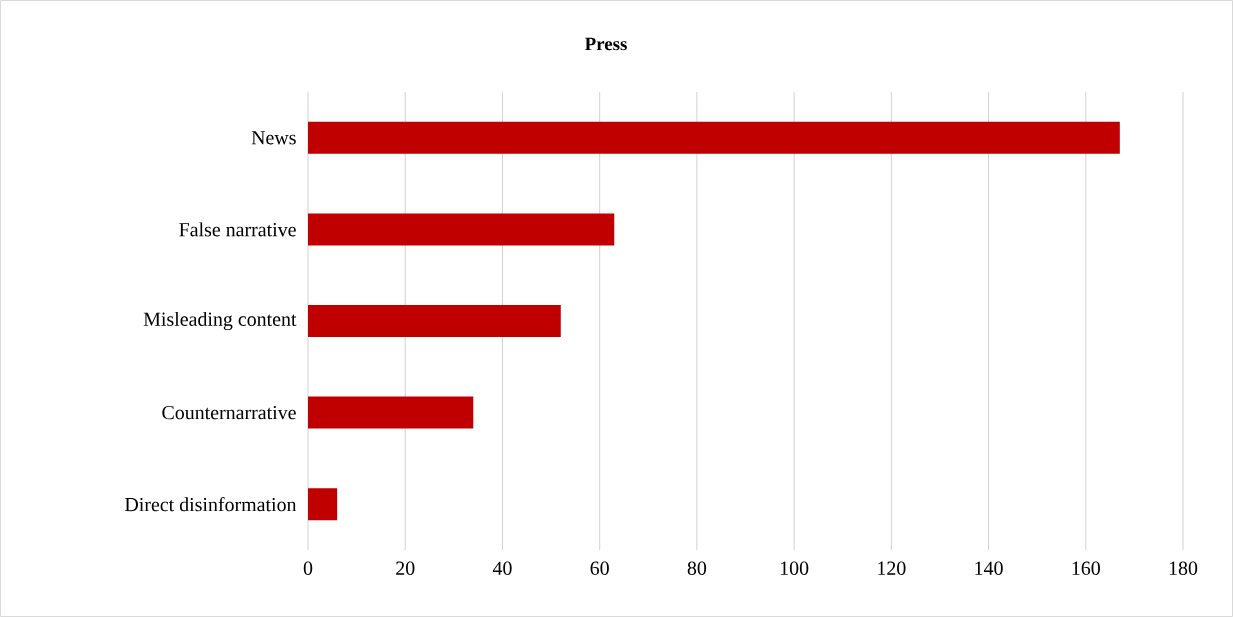  What do you see at coordinates (229, 412) in the screenshot?
I see `y-tick-label: Counternarrative` at bounding box center [229, 412].